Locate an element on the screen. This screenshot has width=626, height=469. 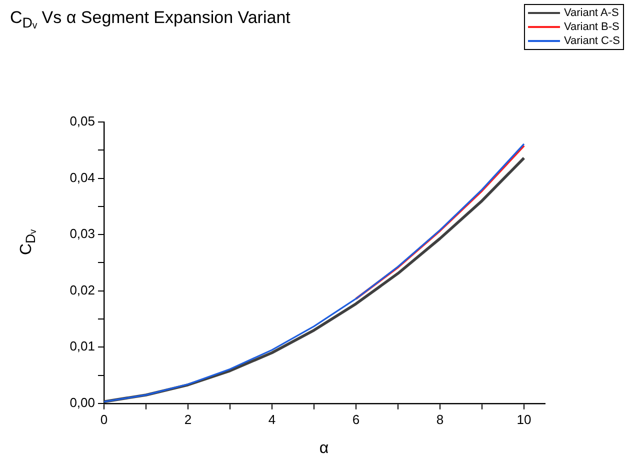
y-tick-label: 0,02 is located at coordinates (82, 290).